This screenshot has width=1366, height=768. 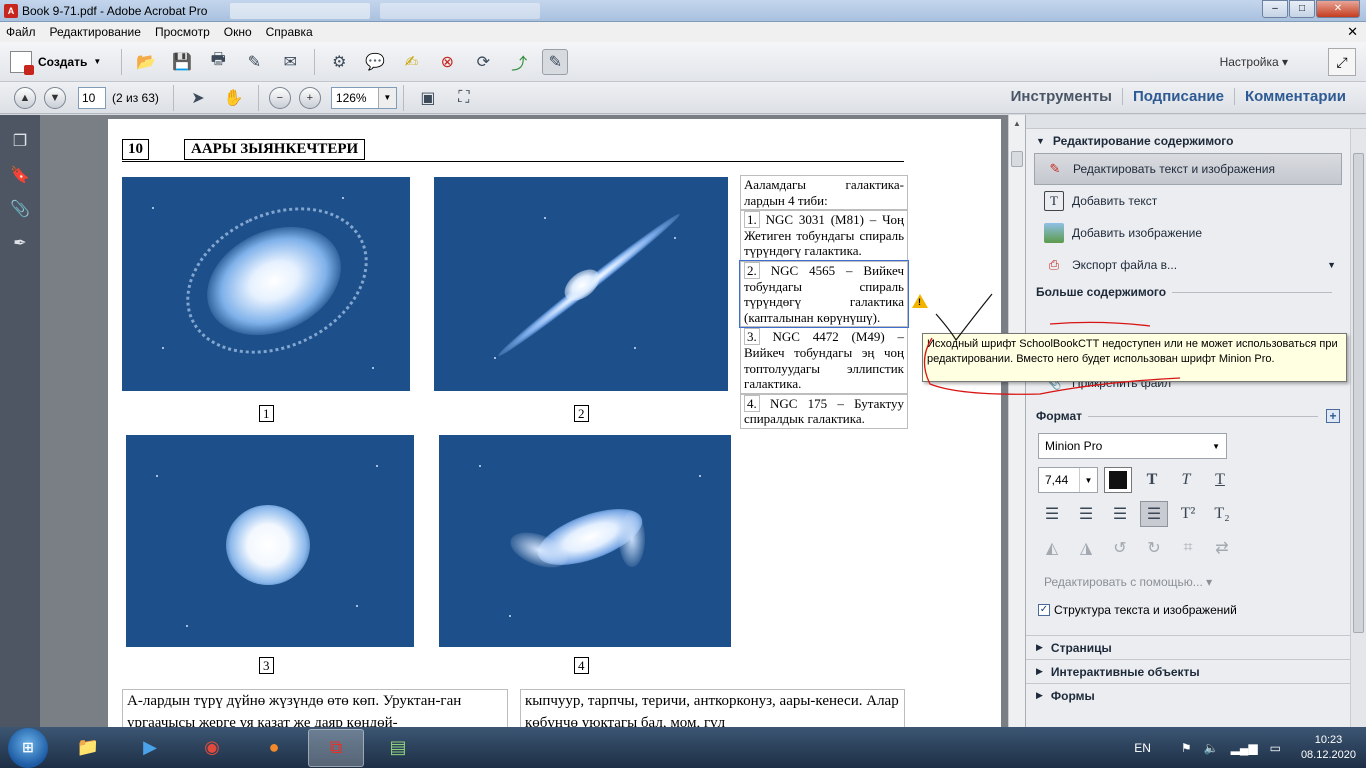 What do you see at coordinates (1154, 548) in the screenshot?
I see `rotate-right-icon: ↻` at bounding box center [1154, 548].